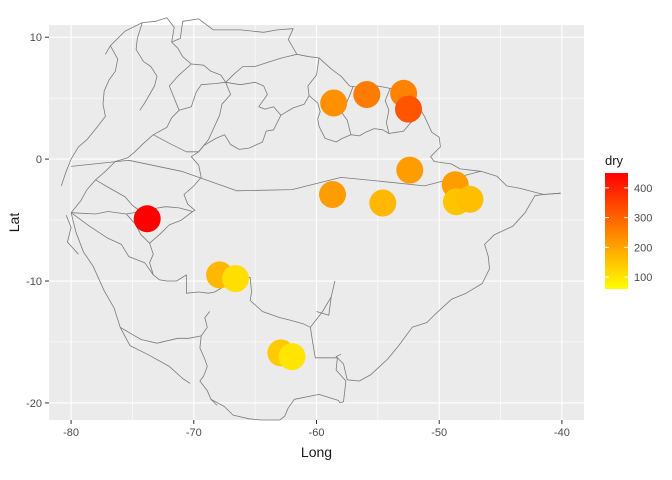 The image size is (672, 480). I want to click on legend-tick-label: 200, so click(643, 248).